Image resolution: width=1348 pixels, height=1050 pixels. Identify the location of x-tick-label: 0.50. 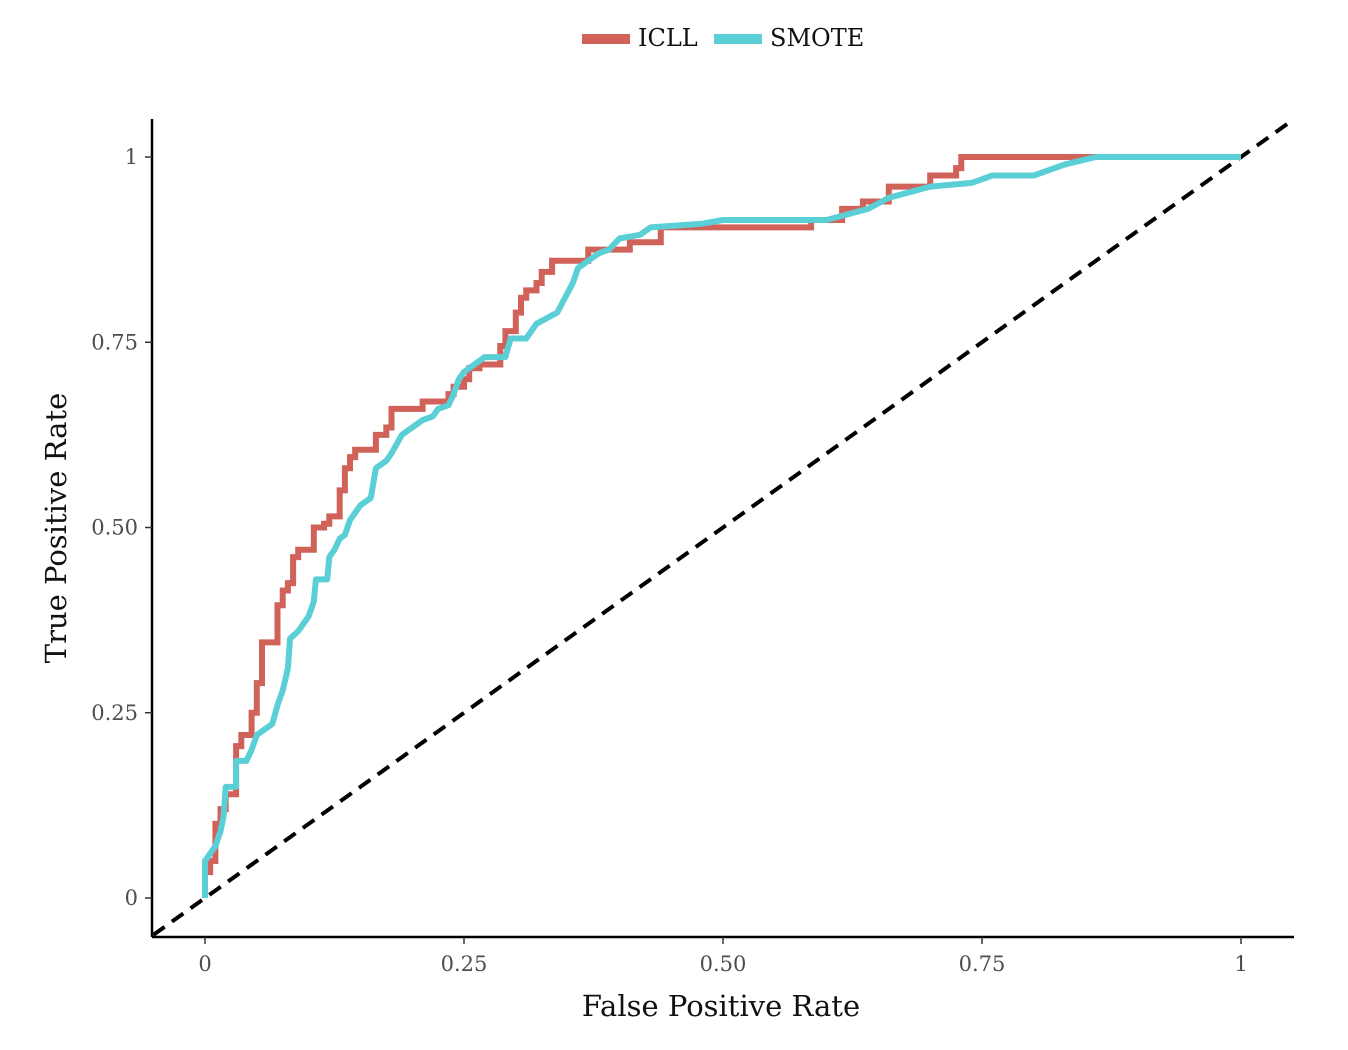
(723, 964).